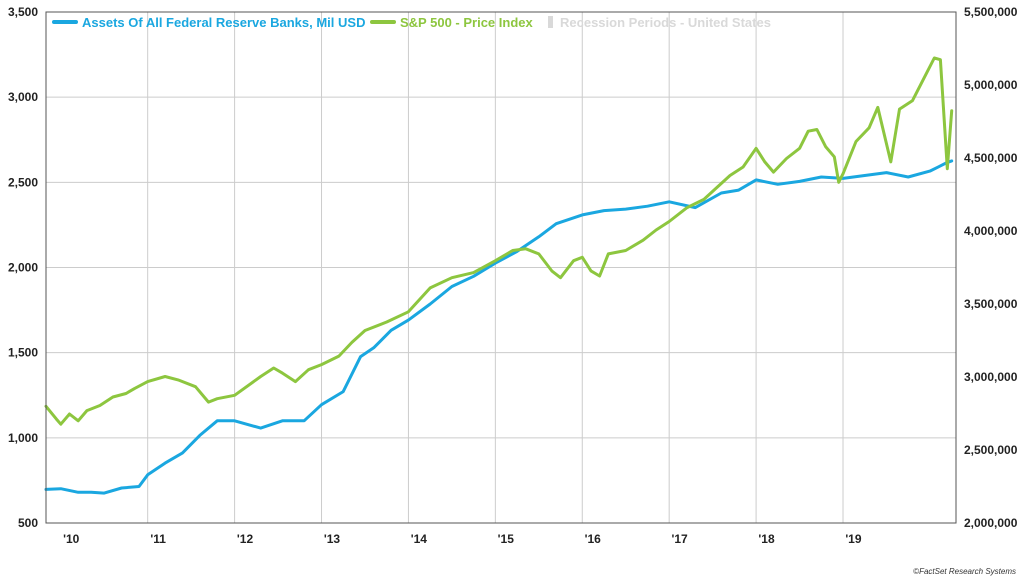  Describe the element at coordinates (506, 539) in the screenshot. I see `x-tick-label: '15` at that location.